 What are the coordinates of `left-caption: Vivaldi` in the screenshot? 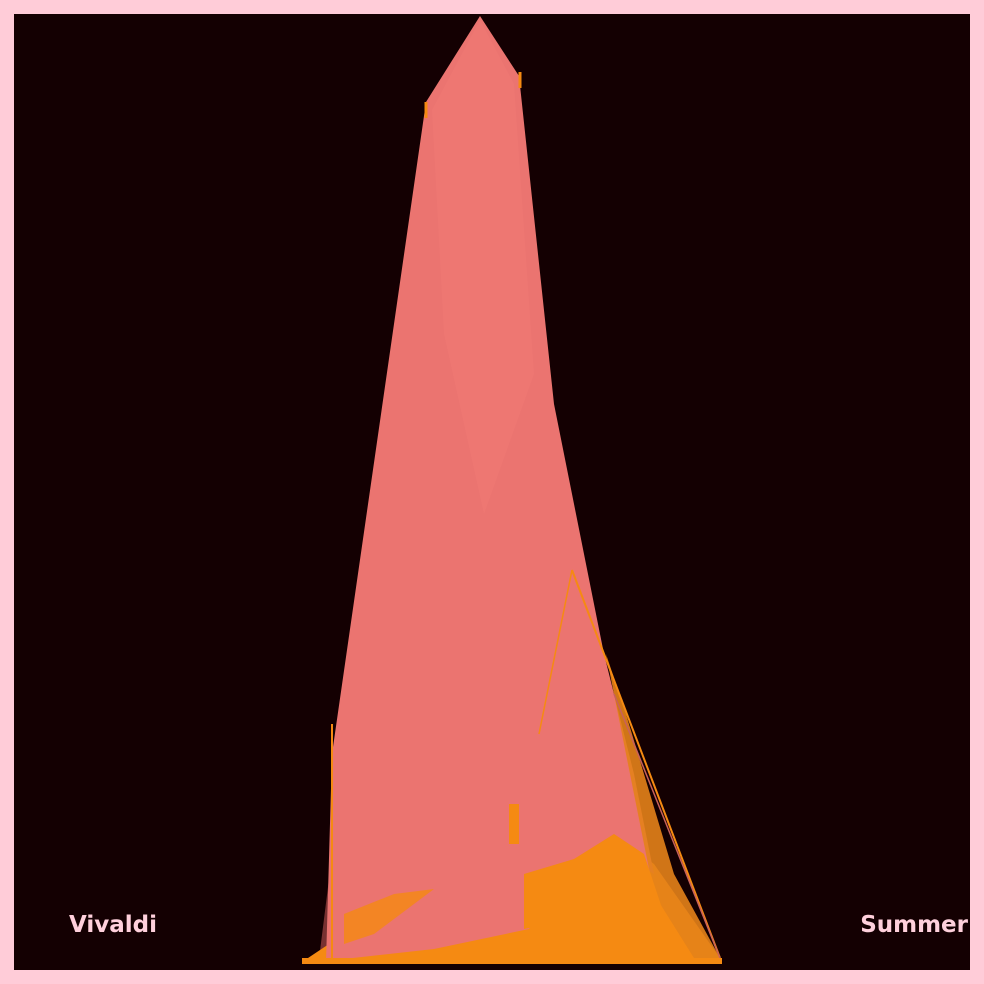 It's located at (113, 925).